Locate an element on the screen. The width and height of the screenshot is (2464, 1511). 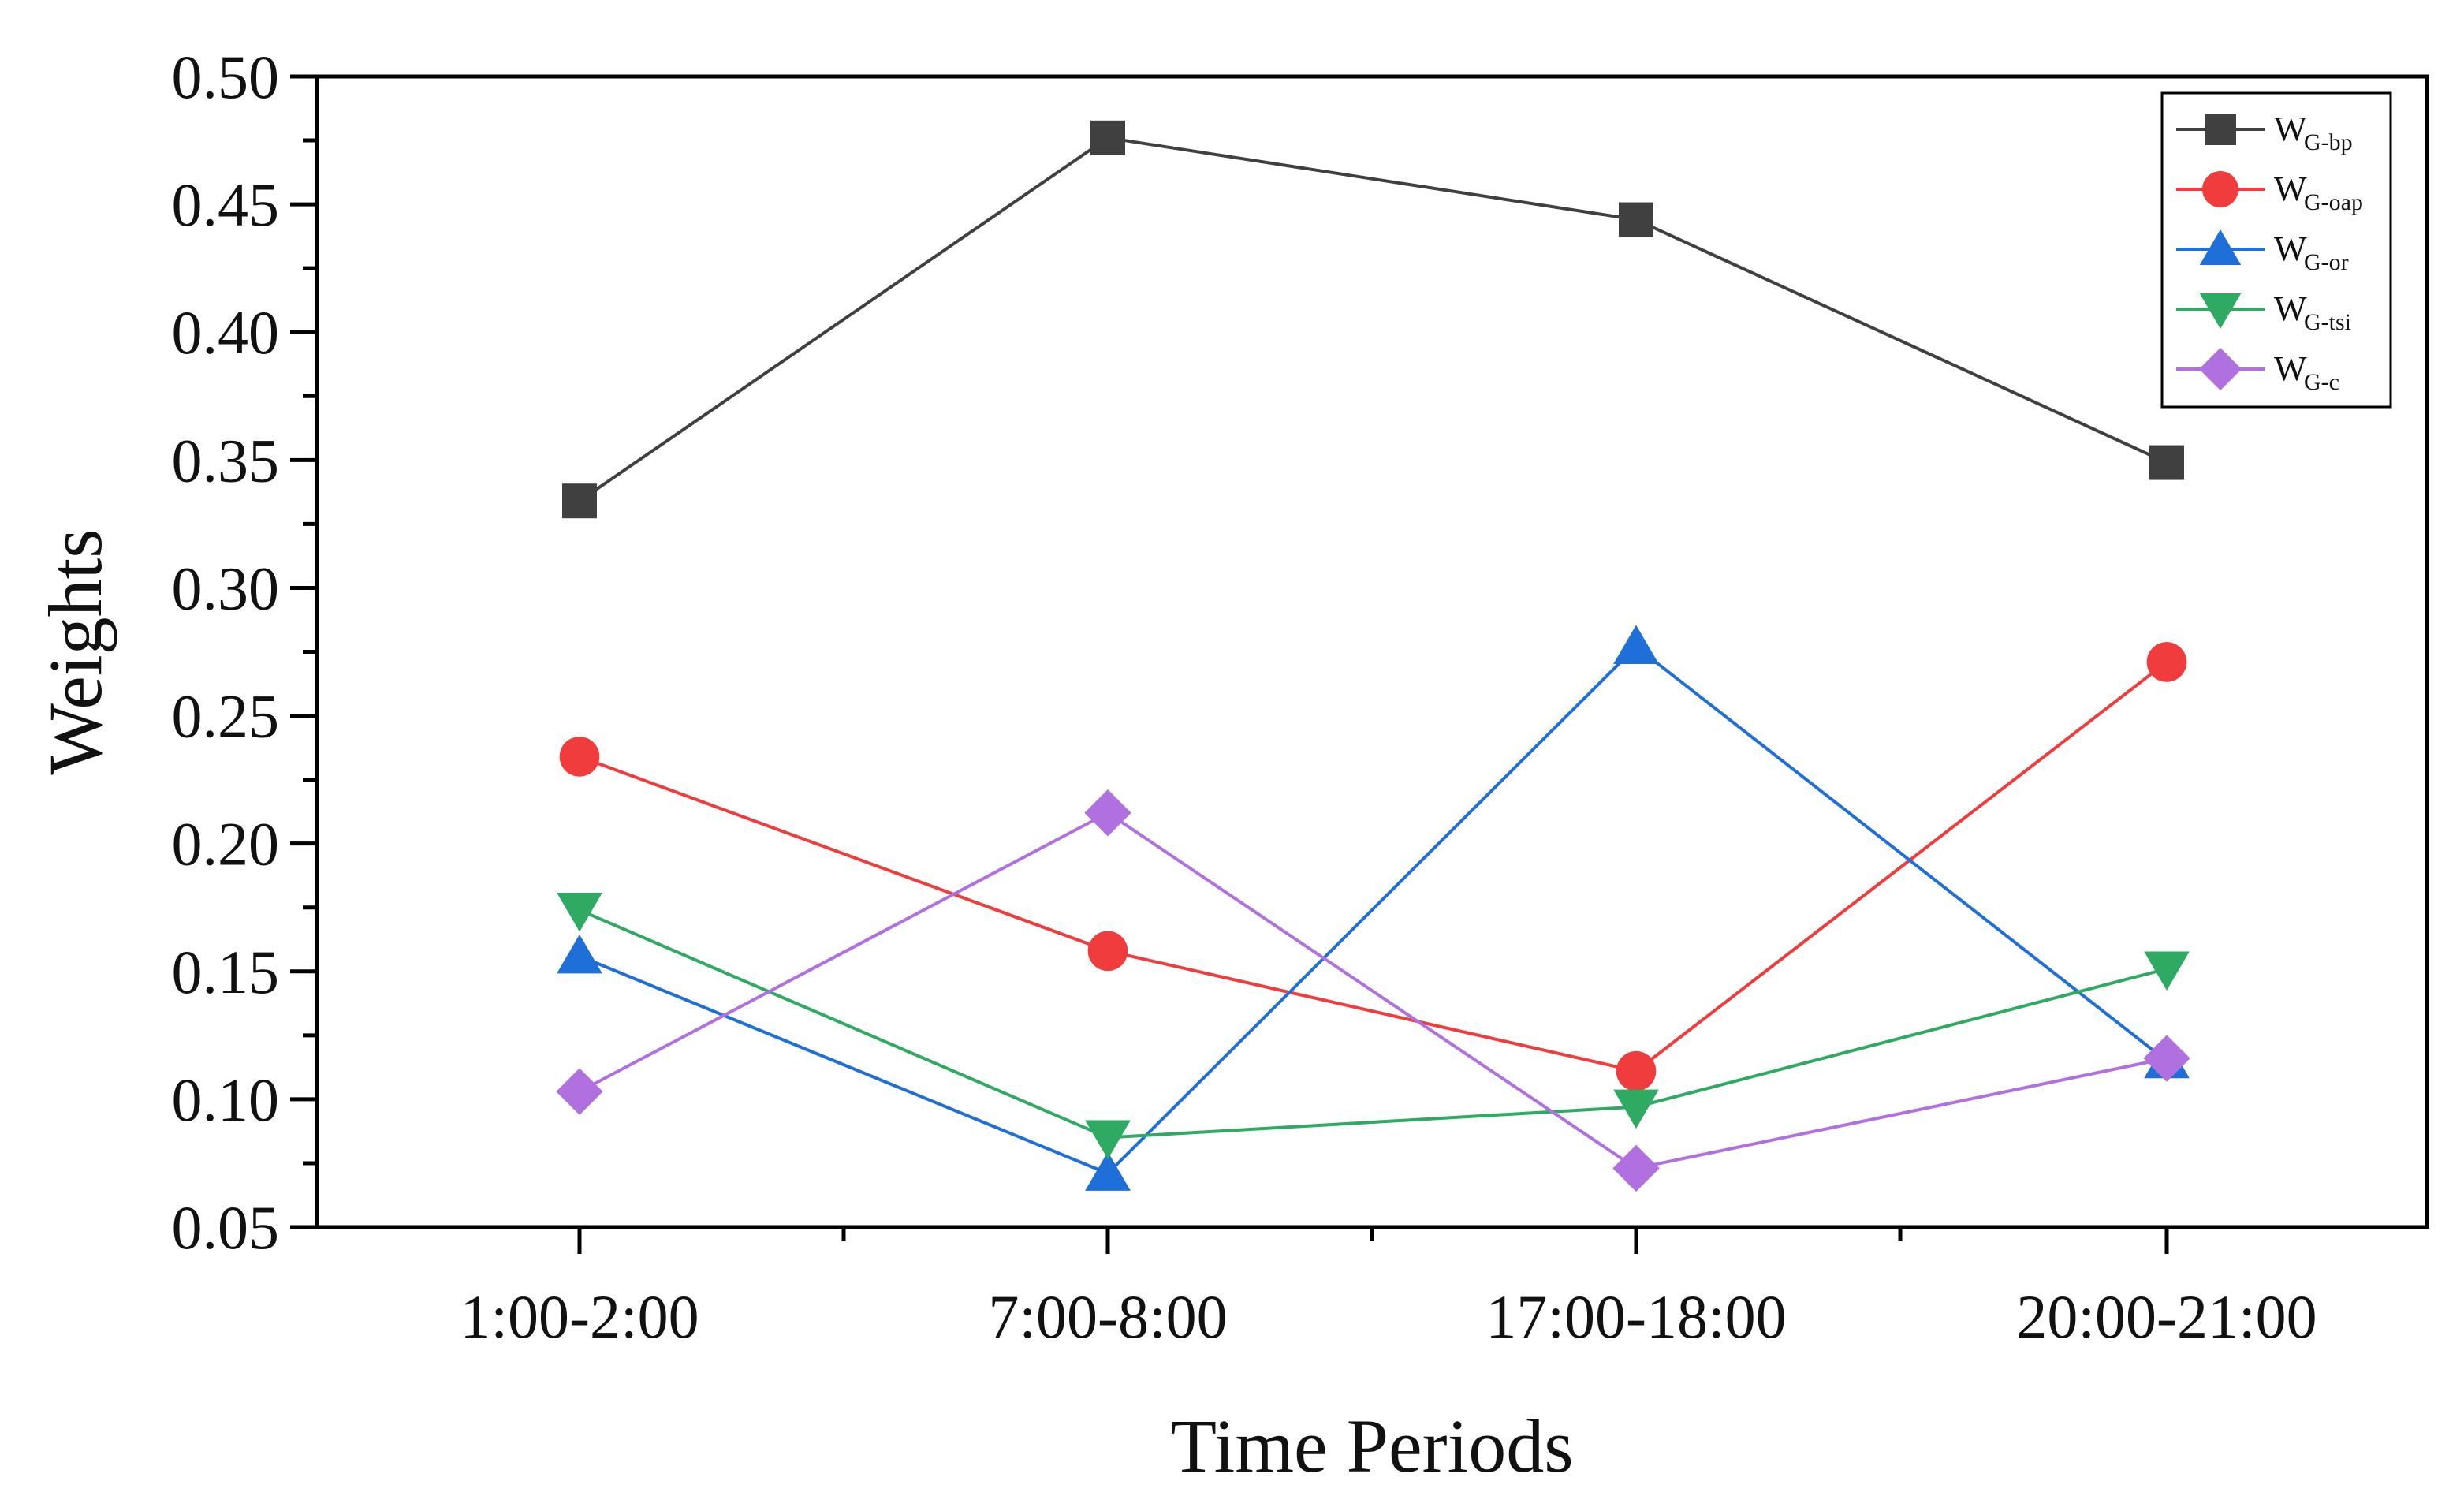
x-axis-ticks: 1:00-2:00 7:00-8:00 17:00-18:00 20:00-21:00 is located at coordinates (1388, 1289).